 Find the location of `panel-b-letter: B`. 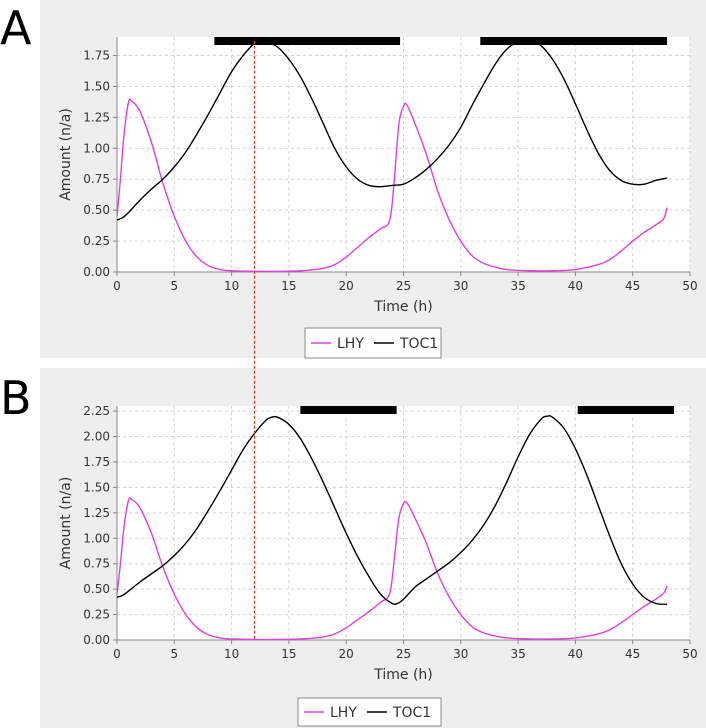

panel-b-letter: B is located at coordinates (16, 398).